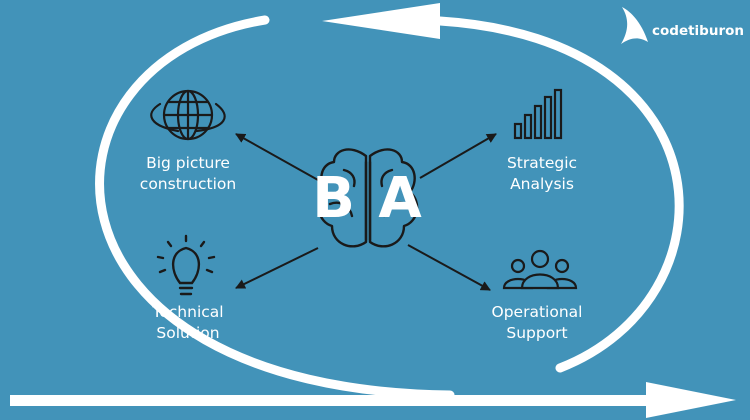 This screenshot has width=750, height=420. Describe the element at coordinates (458, 156) in the screenshot. I see `arrow-to-strategic` at that location.